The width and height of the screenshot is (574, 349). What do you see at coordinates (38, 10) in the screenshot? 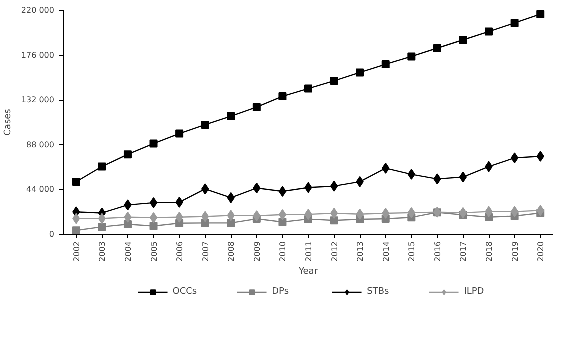
I see `y-tick-label: 220 000` at bounding box center [38, 10].